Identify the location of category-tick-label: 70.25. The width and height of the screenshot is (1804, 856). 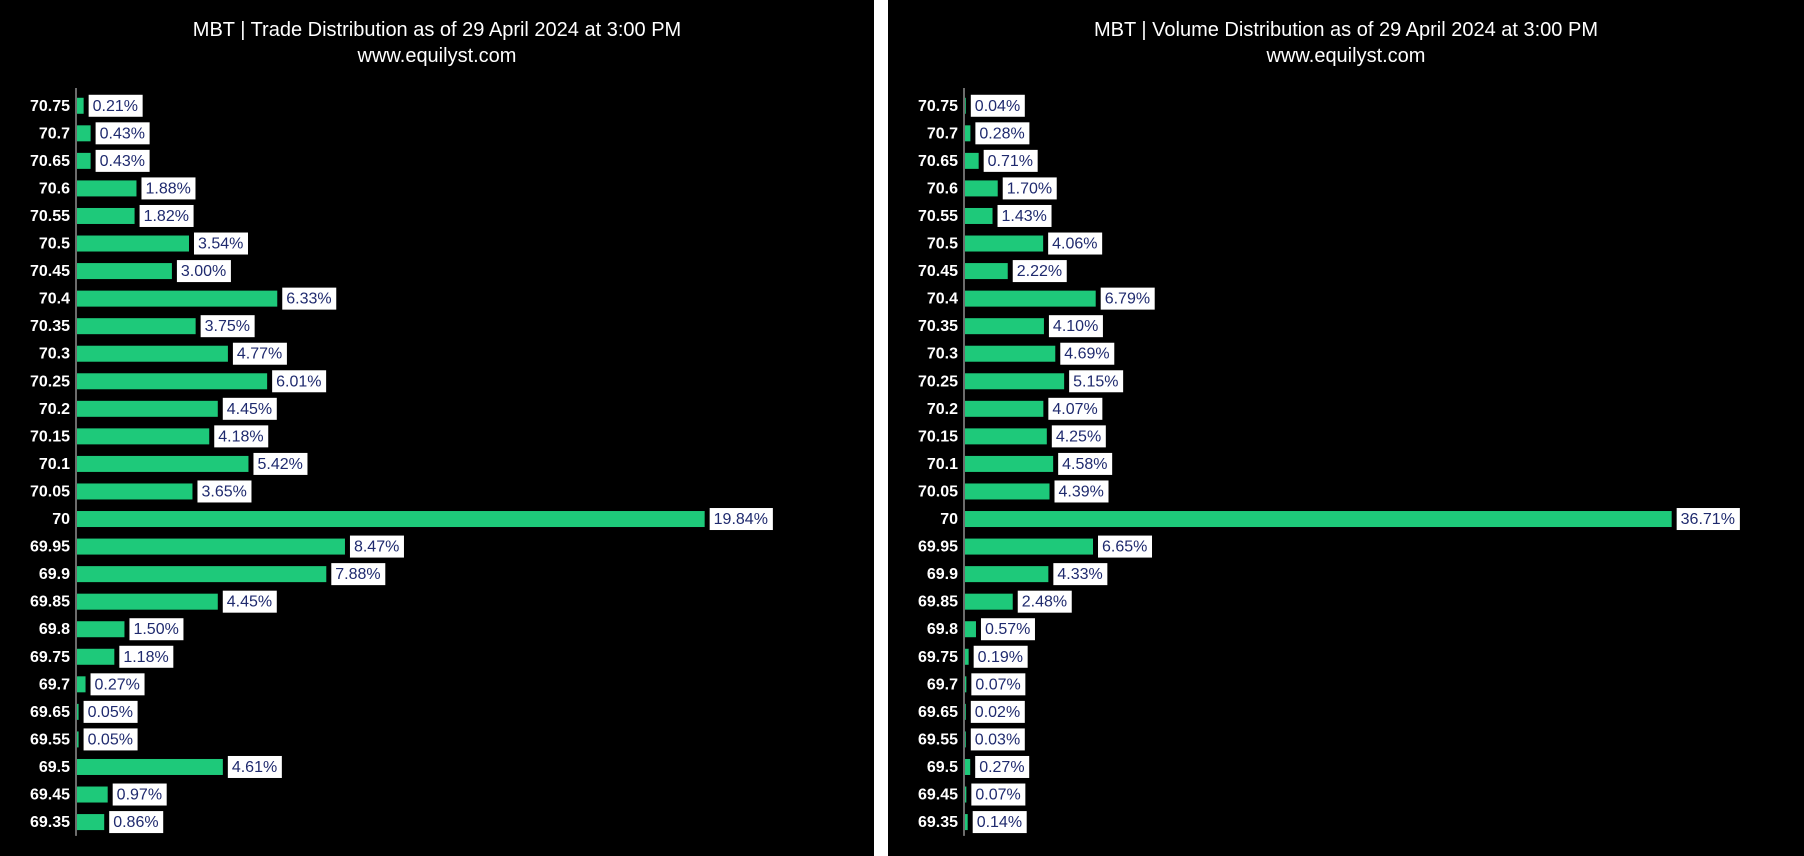
(50, 381).